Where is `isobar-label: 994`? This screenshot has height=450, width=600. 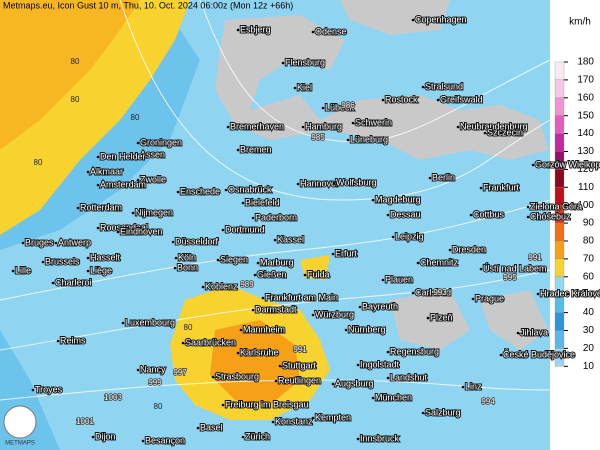
isobar-label: 994 is located at coordinates (488, 401).